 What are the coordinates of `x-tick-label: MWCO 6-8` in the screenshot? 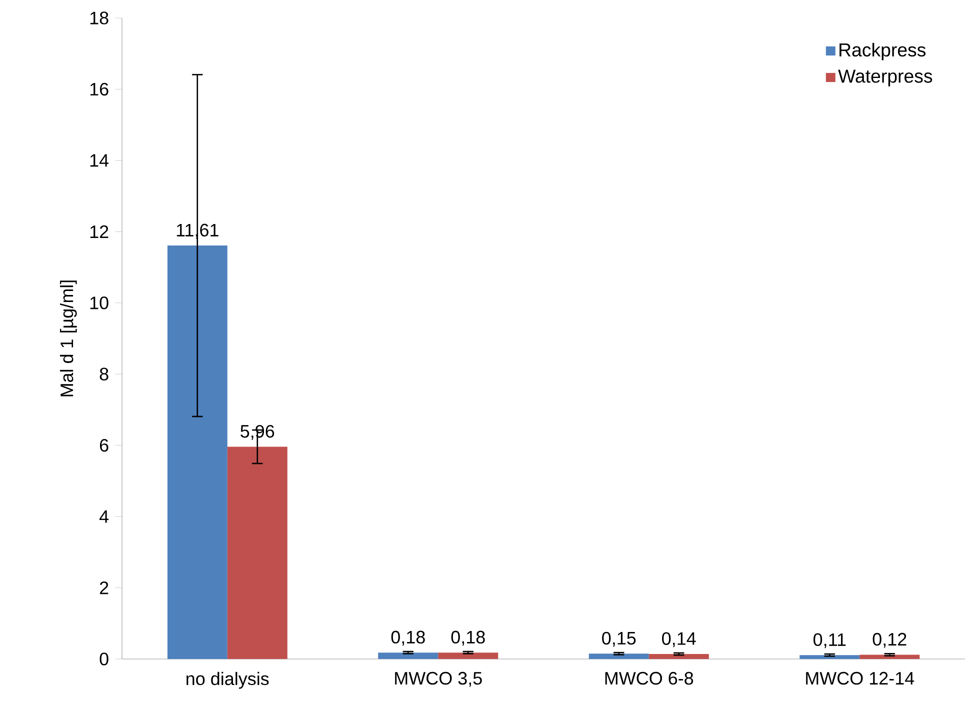 It's located at (649, 678).